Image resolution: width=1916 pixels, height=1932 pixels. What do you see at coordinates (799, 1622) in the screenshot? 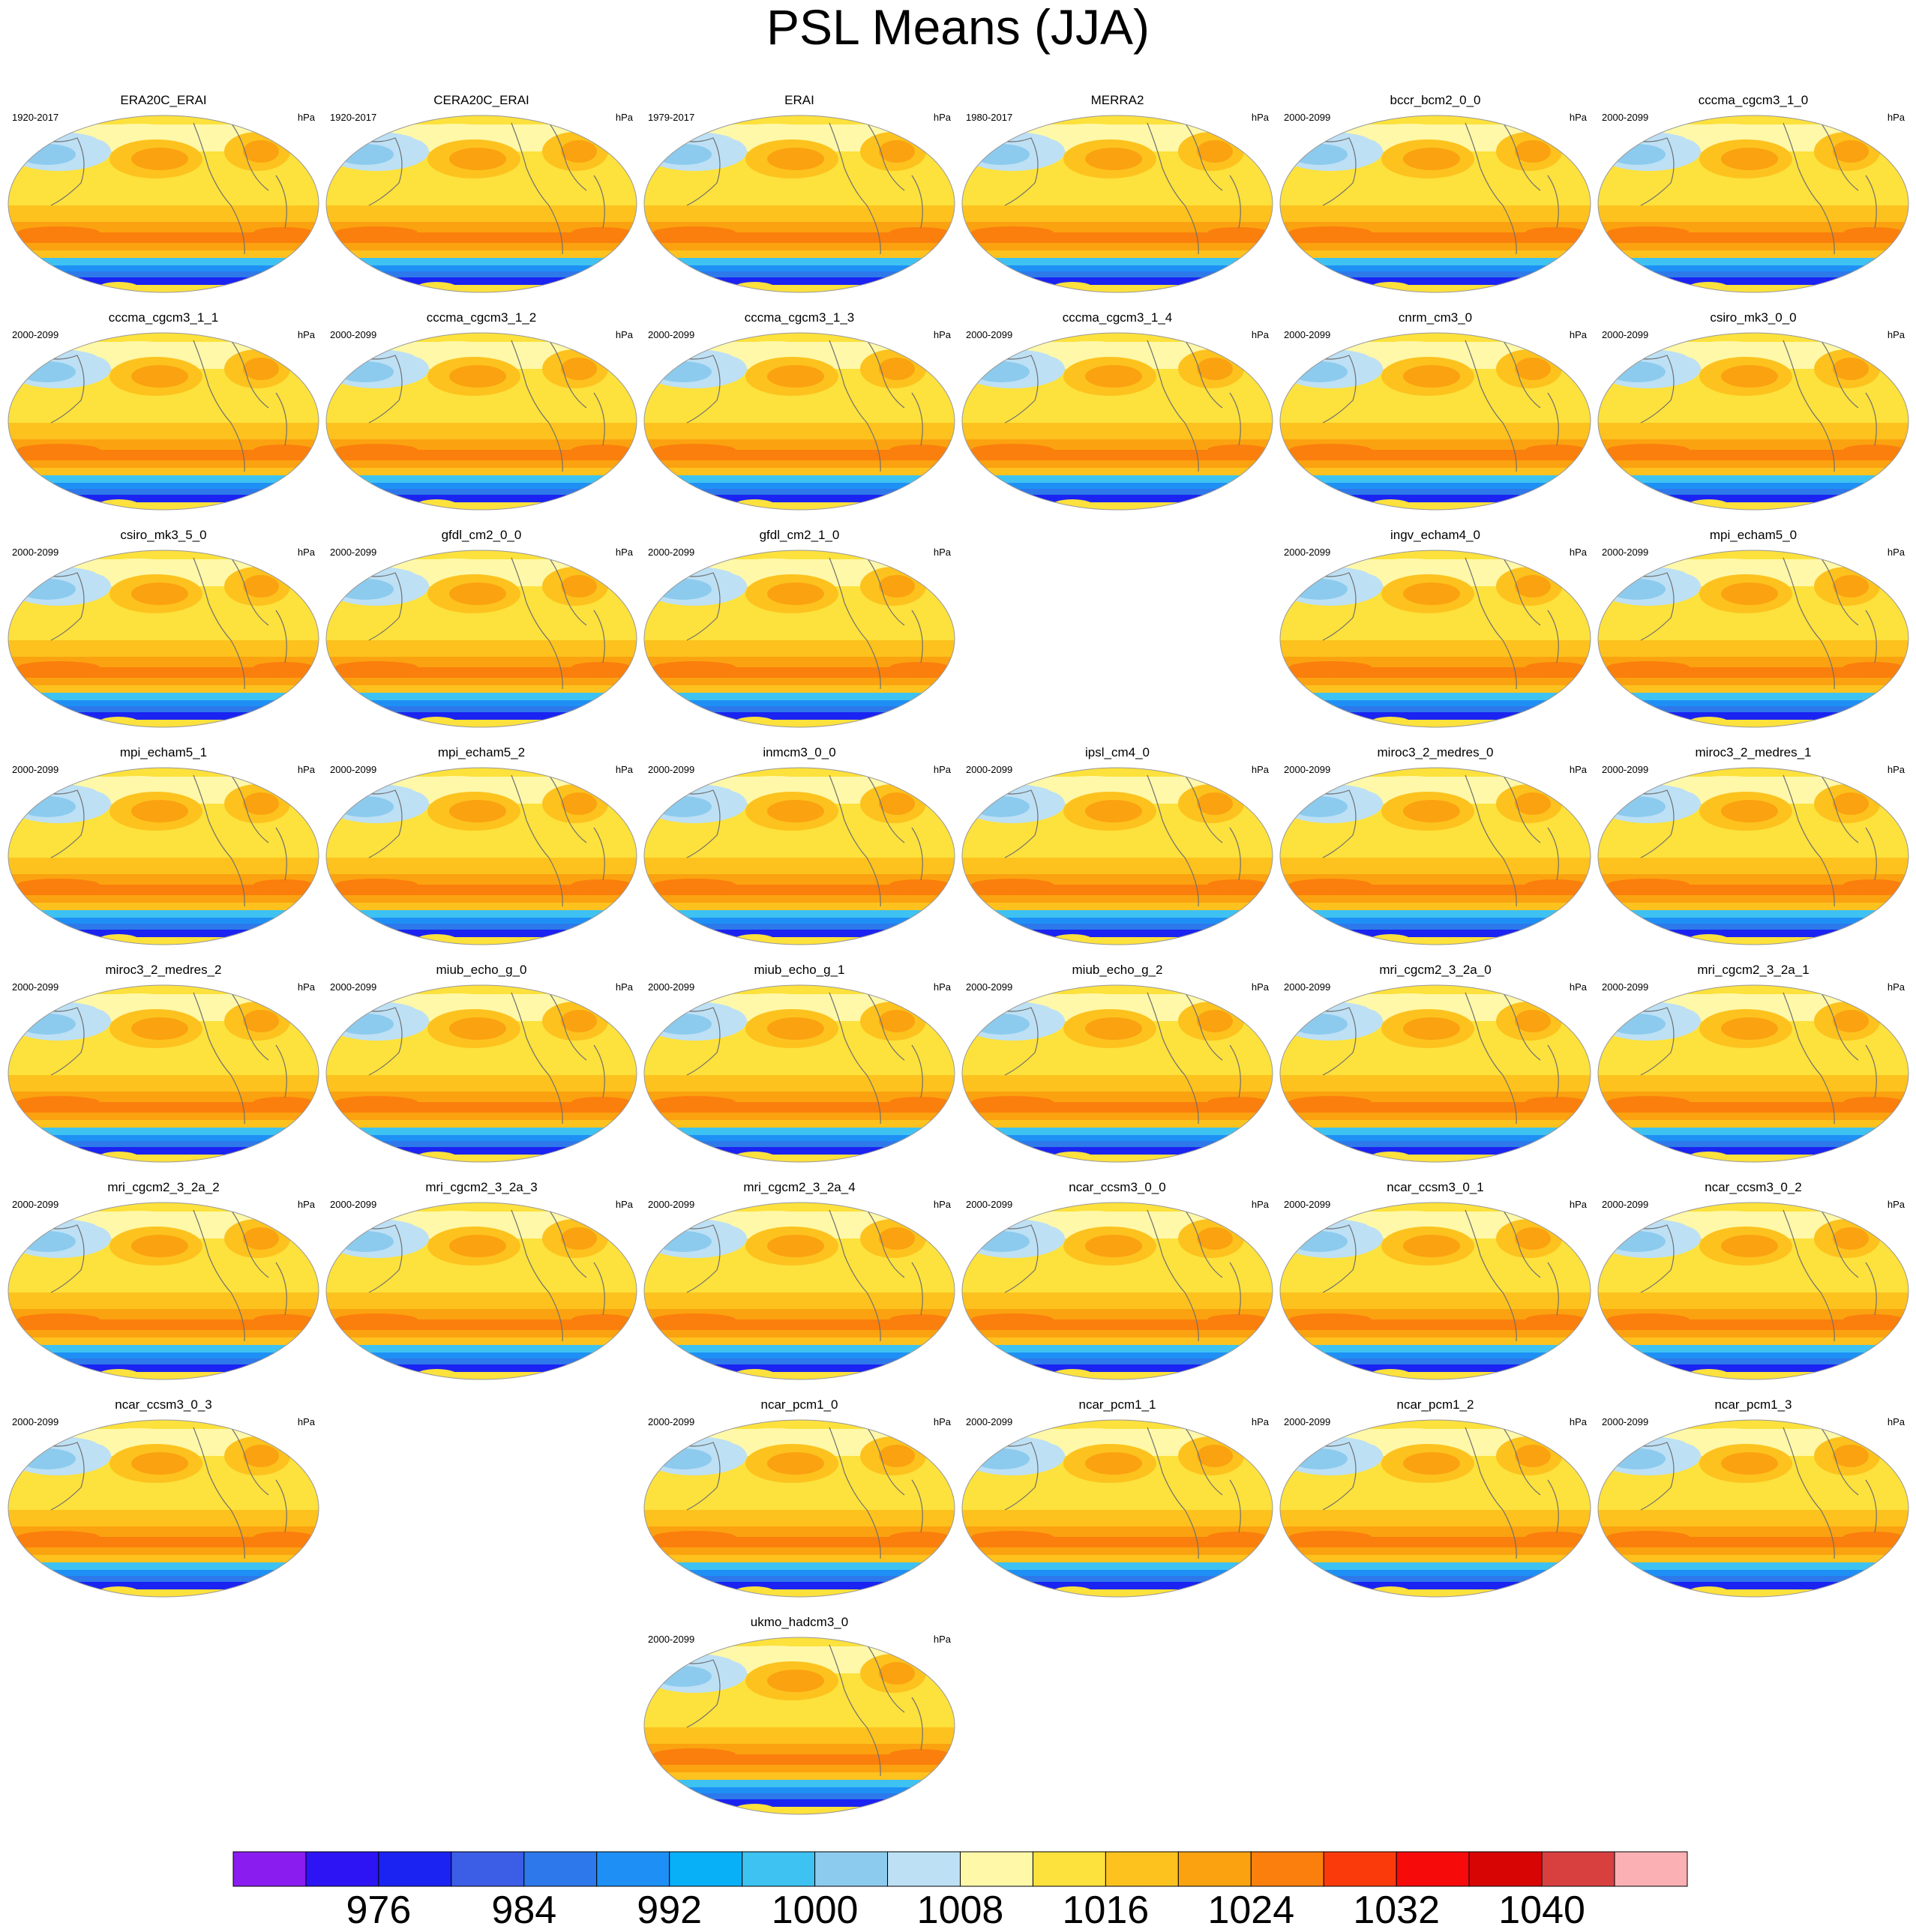
I see `panel-title: ukmo_hadcm3_0` at bounding box center [799, 1622].